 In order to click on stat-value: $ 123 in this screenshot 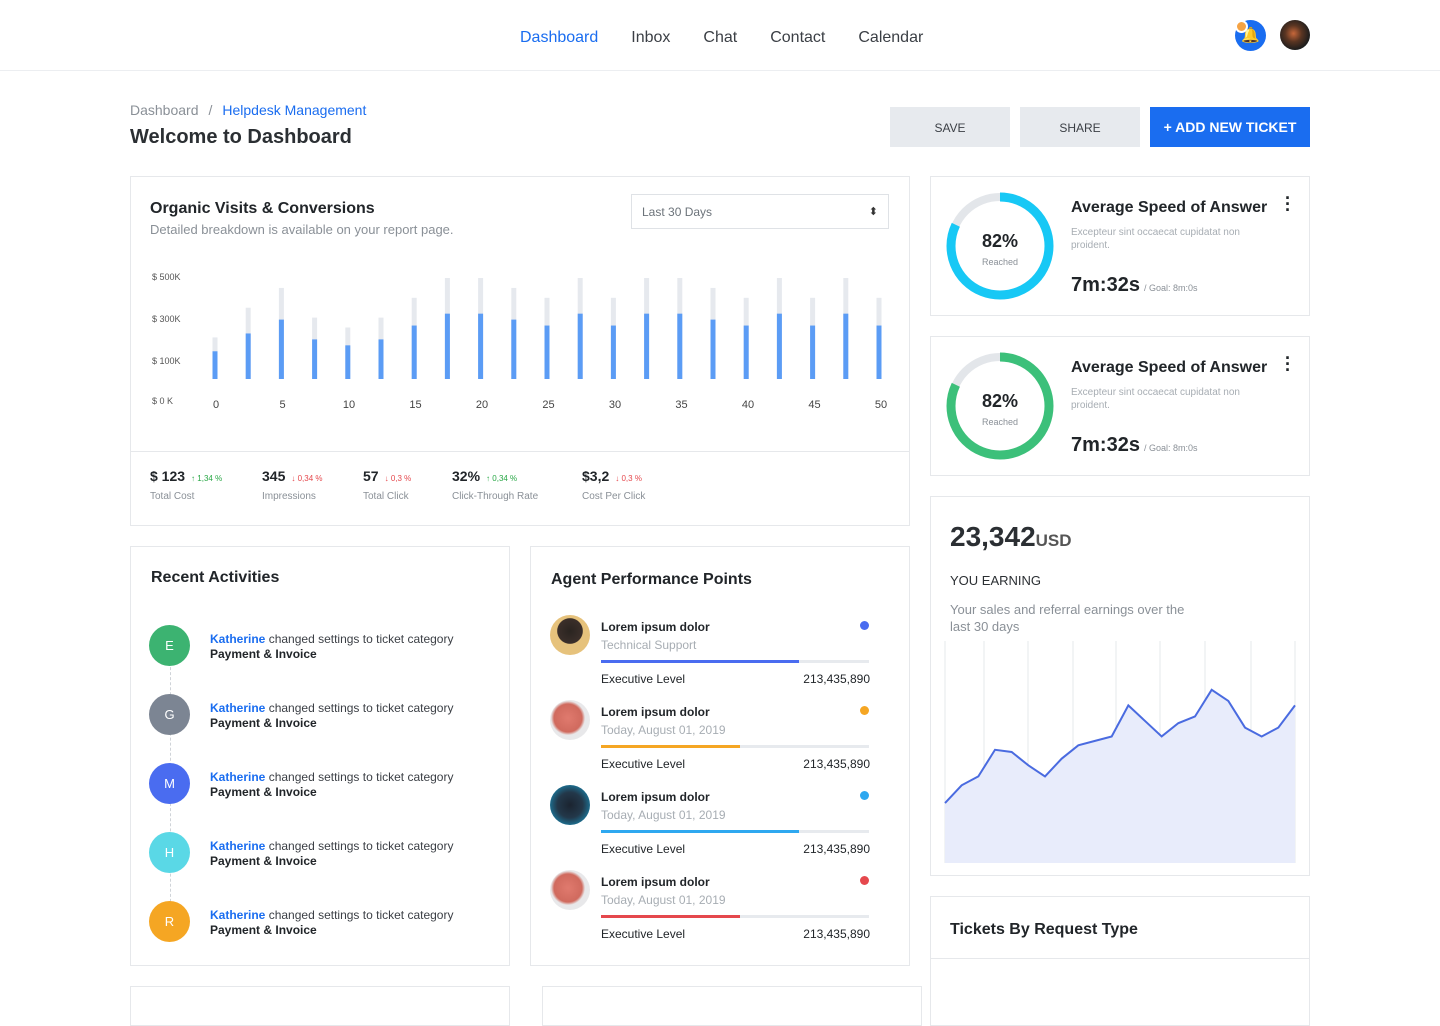, I will do `click(167, 476)`.